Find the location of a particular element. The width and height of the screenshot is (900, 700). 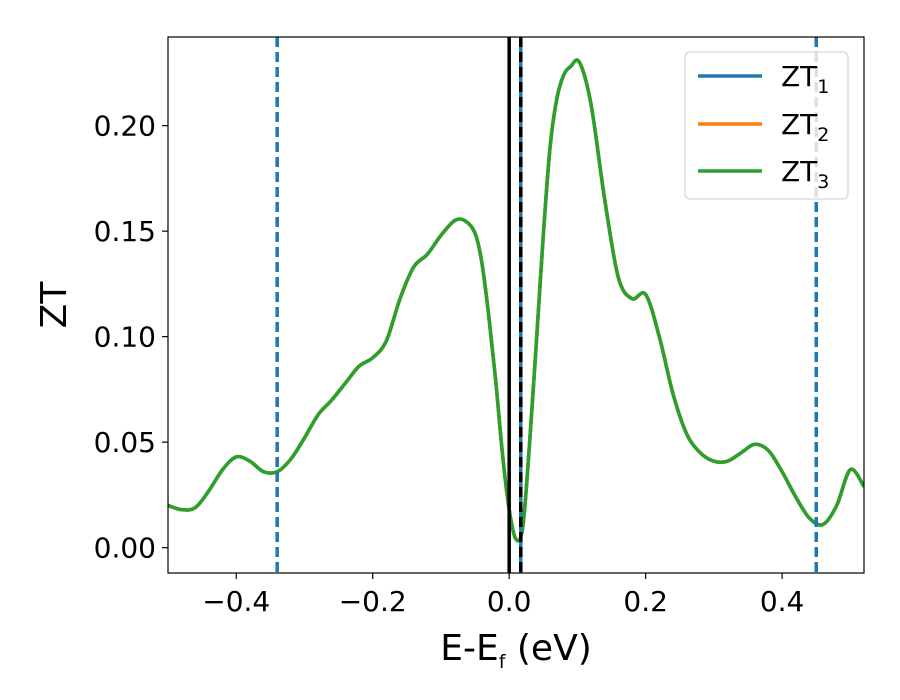

legend-entry-1: ZT1 is located at coordinates (763, 79).